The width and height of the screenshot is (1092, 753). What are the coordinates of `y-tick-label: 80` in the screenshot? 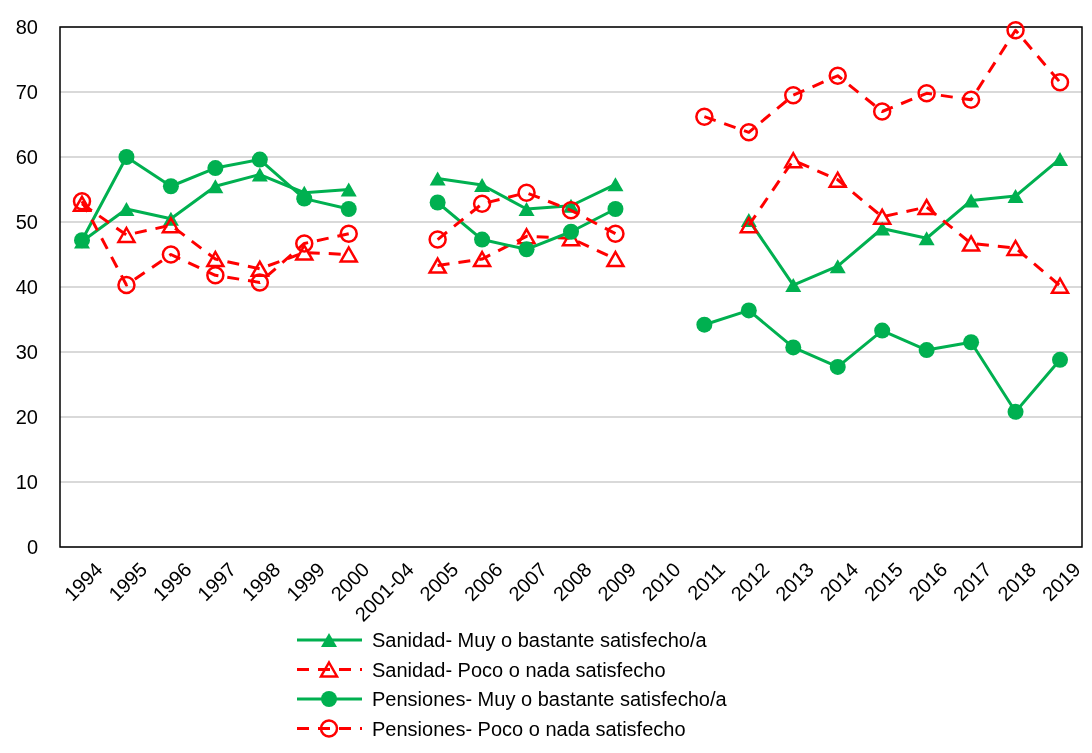 It's located at (26, 27).